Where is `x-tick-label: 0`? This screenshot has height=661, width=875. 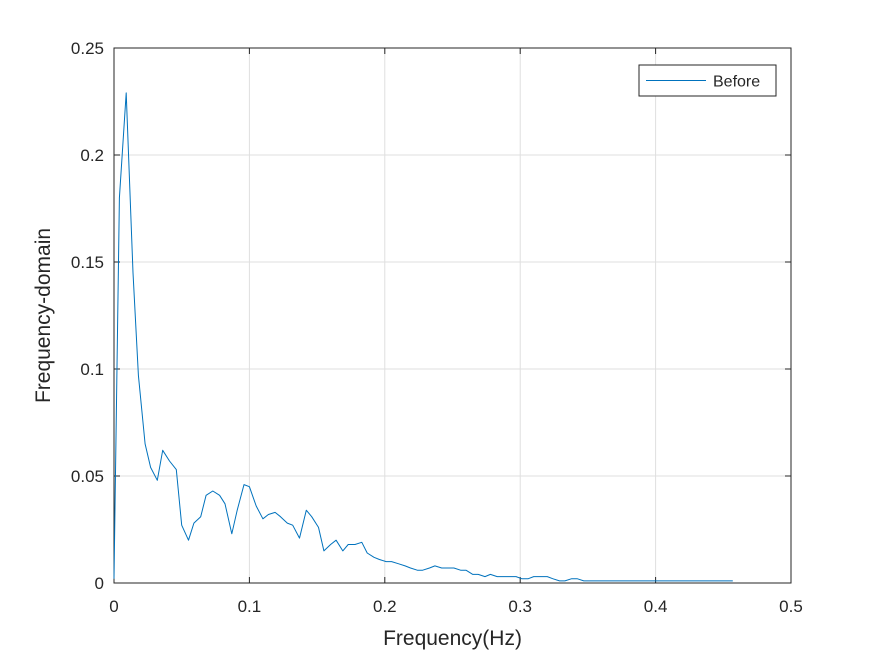 x-tick-label: 0 is located at coordinates (113, 606).